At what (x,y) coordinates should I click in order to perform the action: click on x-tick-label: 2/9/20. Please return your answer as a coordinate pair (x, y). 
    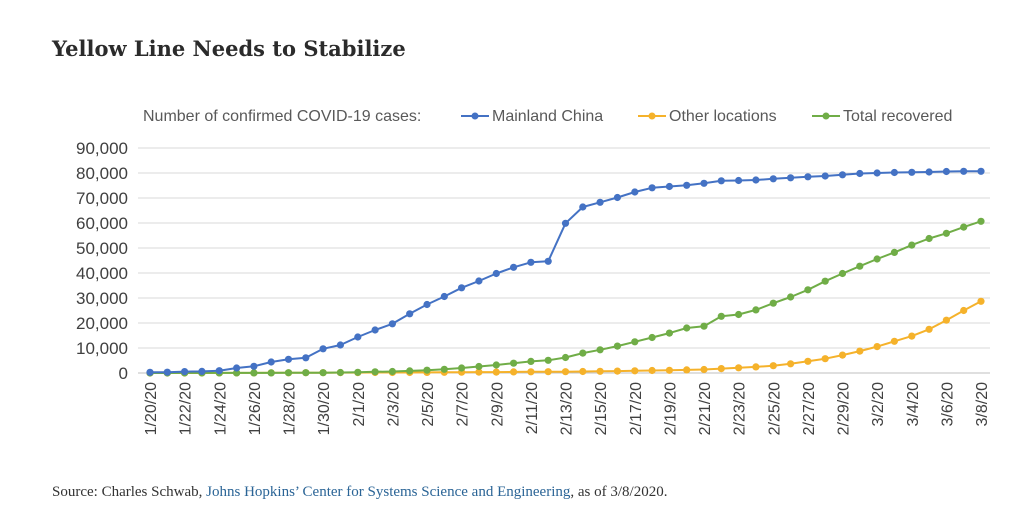
    Looking at the image, I should click on (497, 404).